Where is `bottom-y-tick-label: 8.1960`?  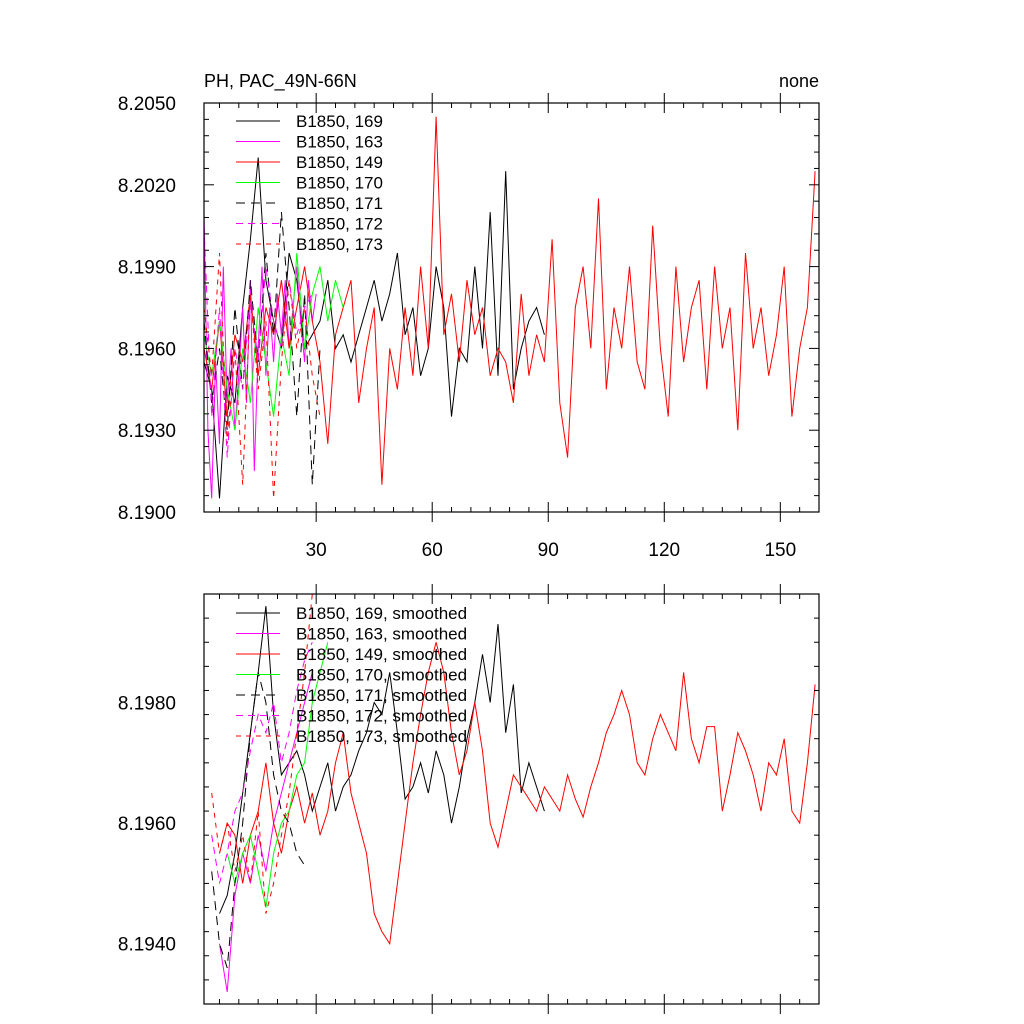 bottom-y-tick-label: 8.1960 is located at coordinates (147, 824).